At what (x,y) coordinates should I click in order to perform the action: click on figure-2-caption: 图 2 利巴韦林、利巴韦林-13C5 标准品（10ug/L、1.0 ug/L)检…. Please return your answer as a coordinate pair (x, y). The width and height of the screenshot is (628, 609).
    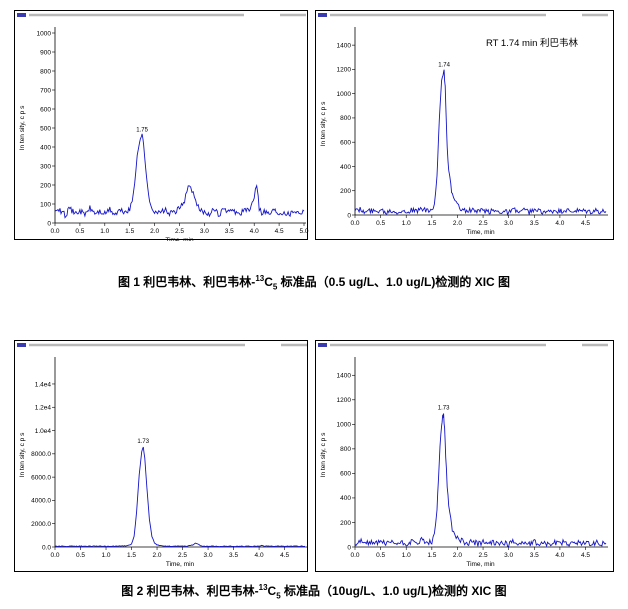
    Looking at the image, I should click on (314, 591).